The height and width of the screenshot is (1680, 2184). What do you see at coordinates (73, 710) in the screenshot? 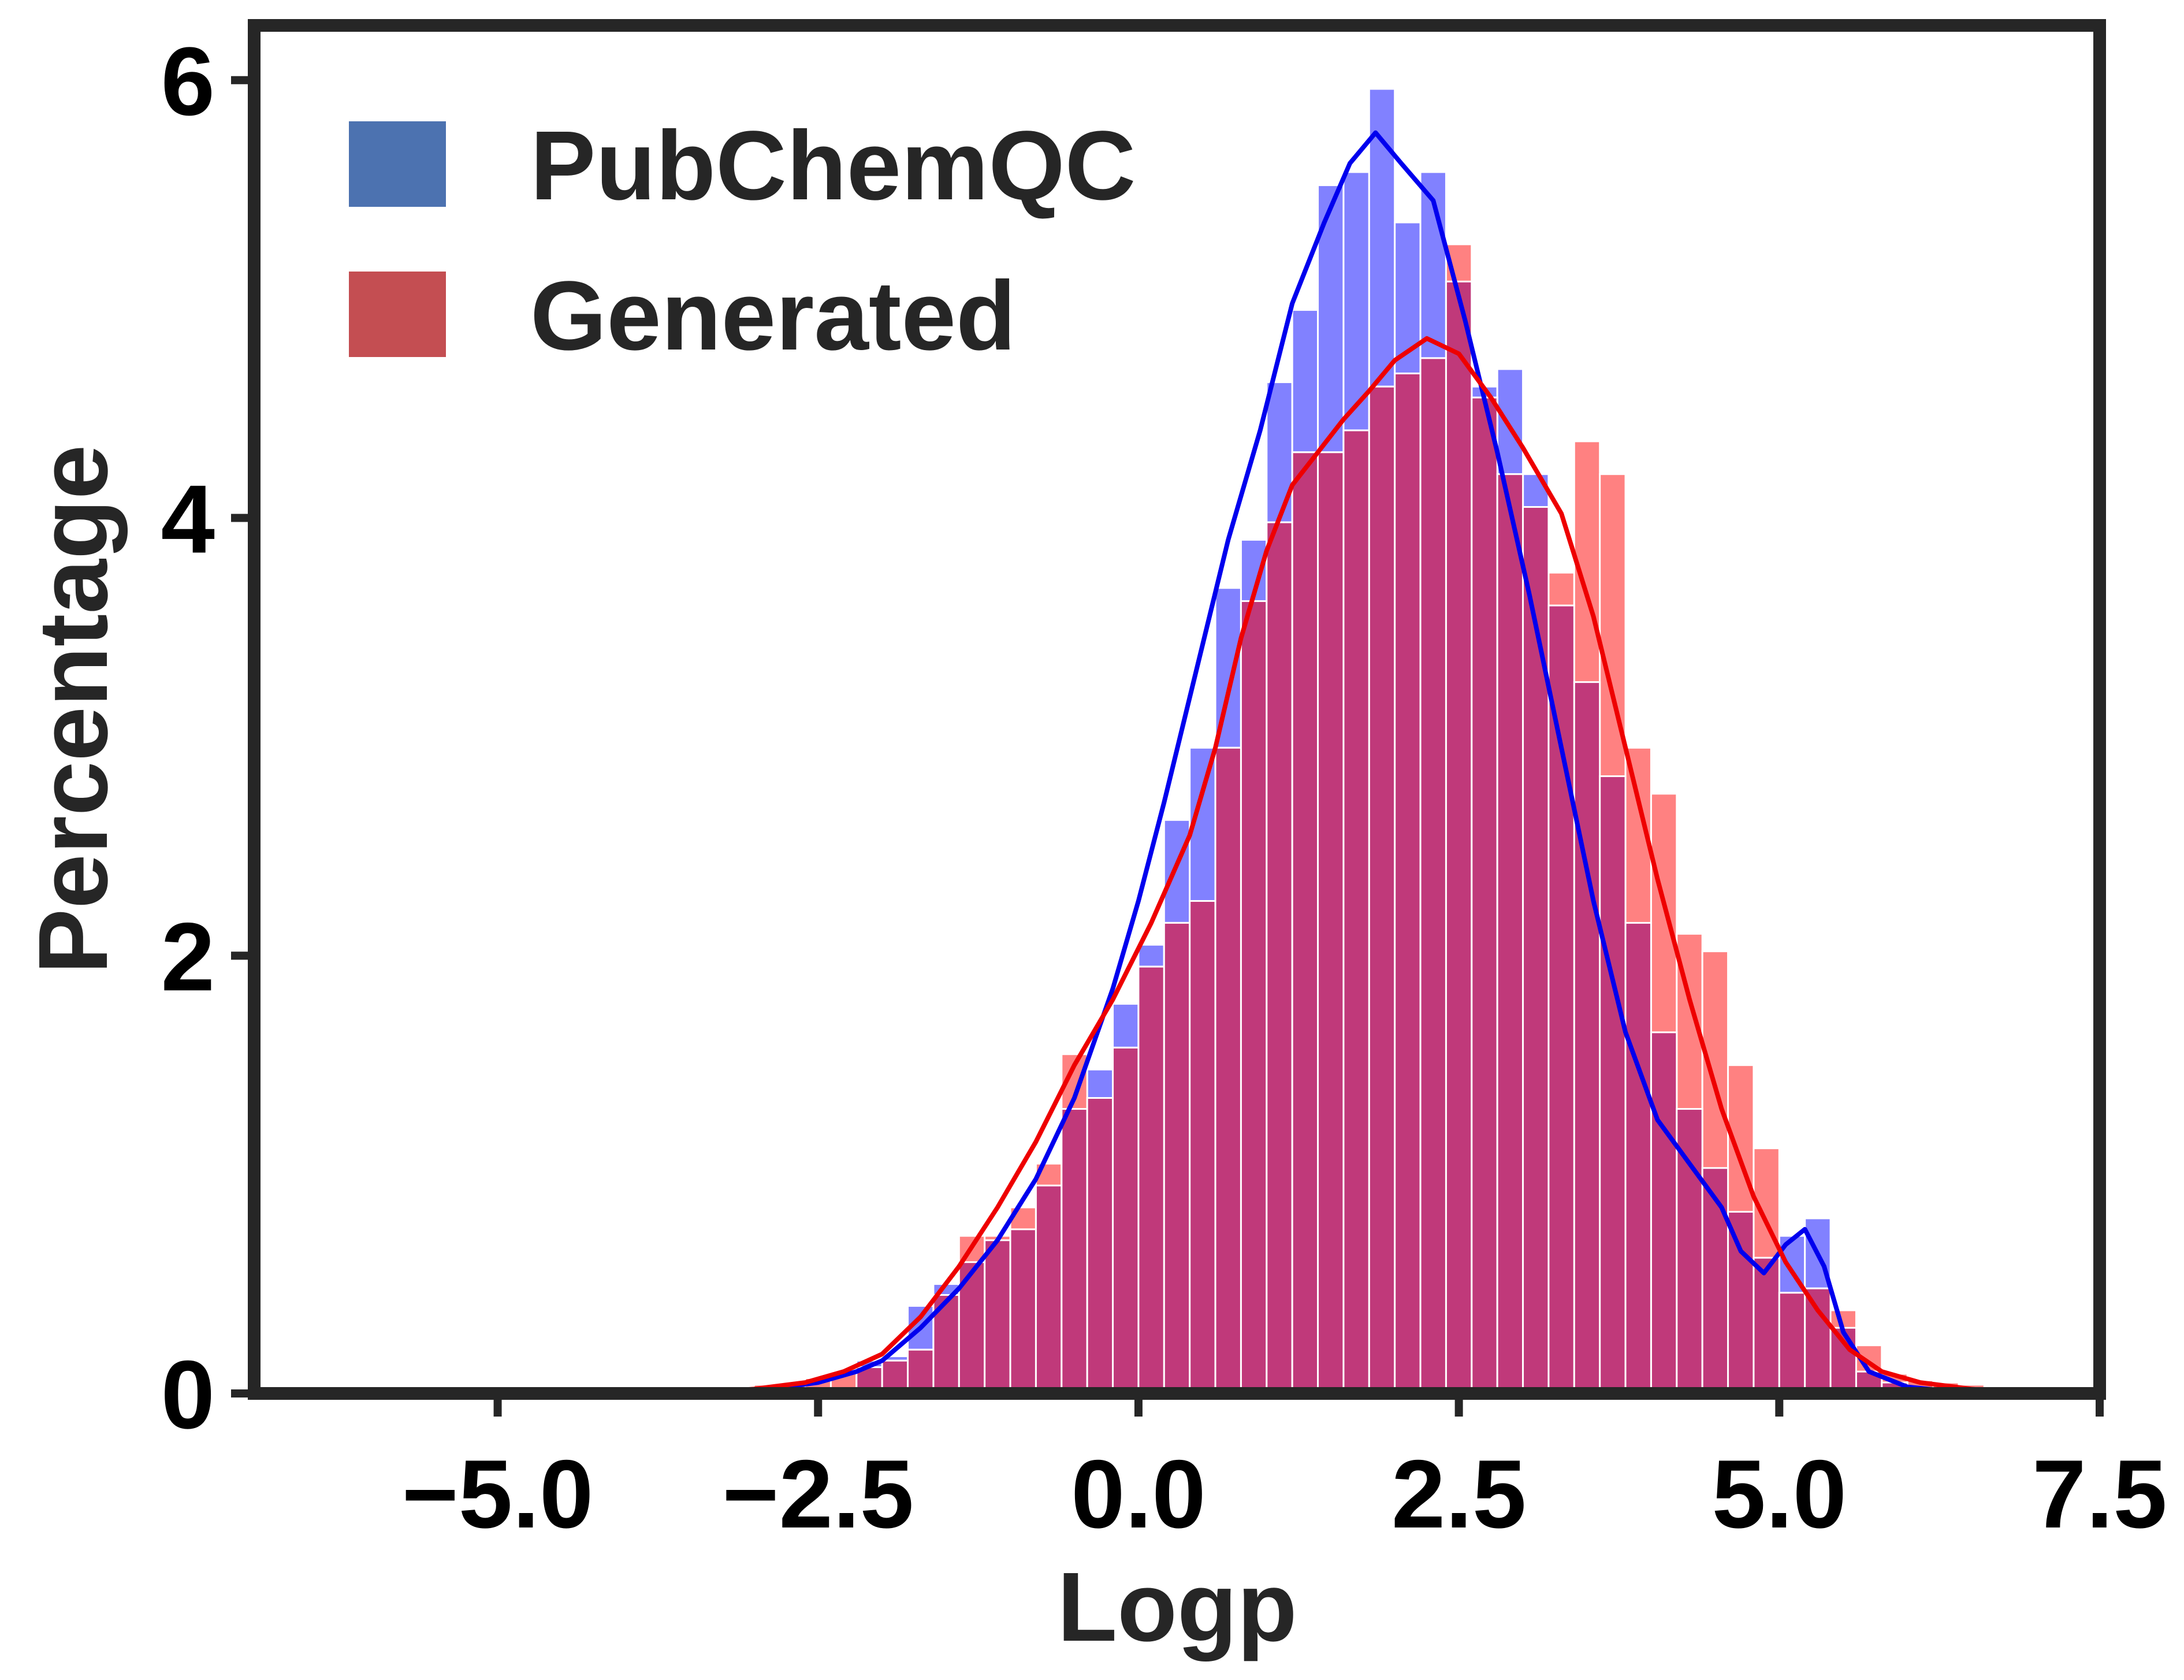
I see `y-axis-label: Percentage` at bounding box center [73, 710].